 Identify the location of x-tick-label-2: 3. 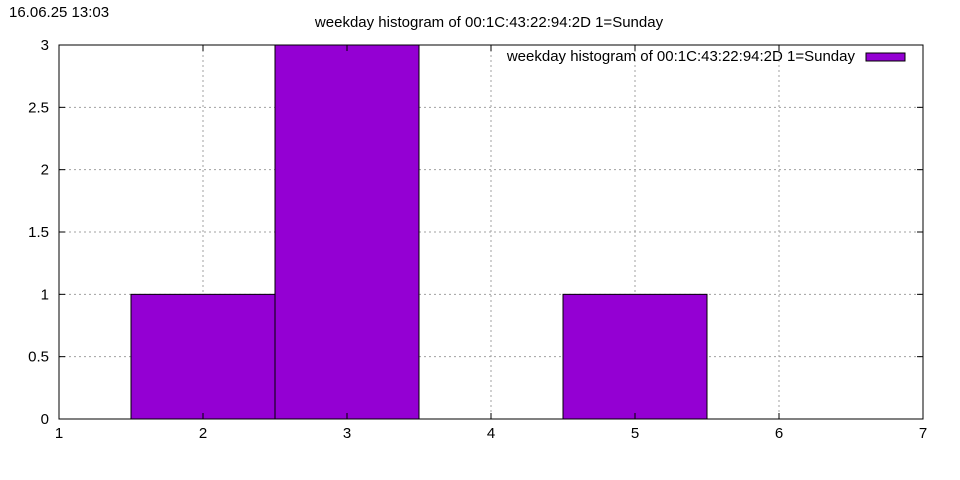
(347, 433).